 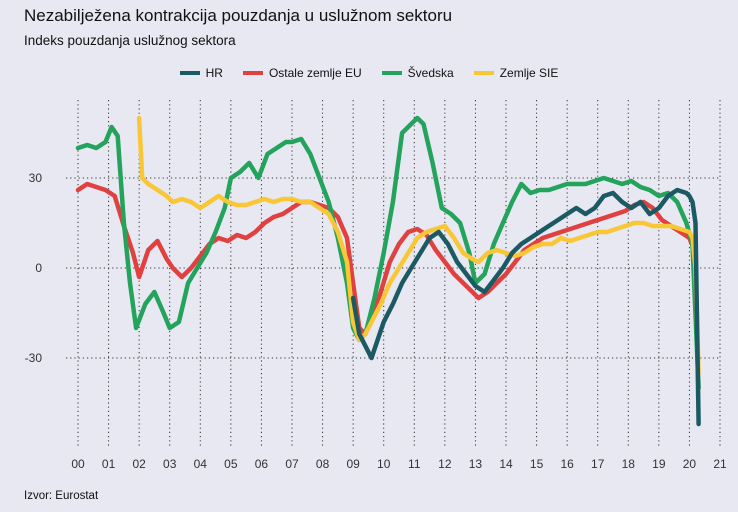 I want to click on legend-label-svedska: Švedska, so click(x=430, y=73).